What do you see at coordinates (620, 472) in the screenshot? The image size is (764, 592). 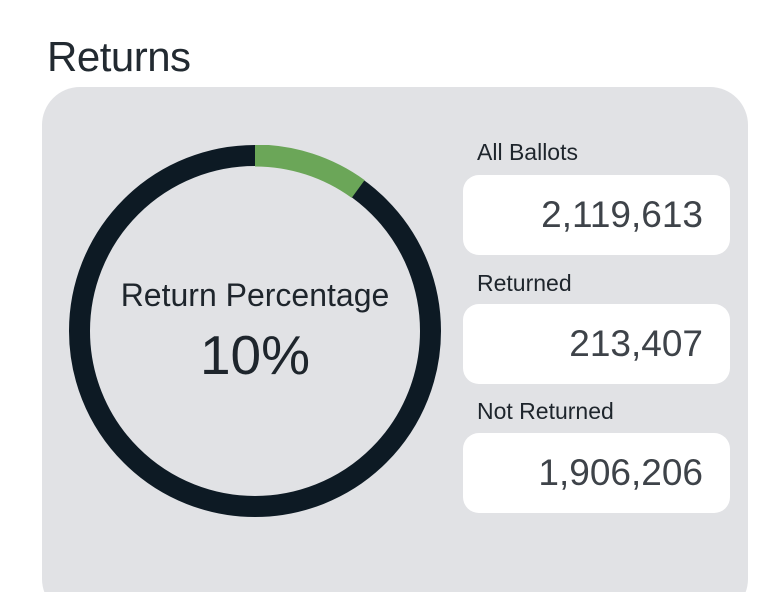 I see `stat-value-not-returned: 1,906,206` at bounding box center [620, 472].